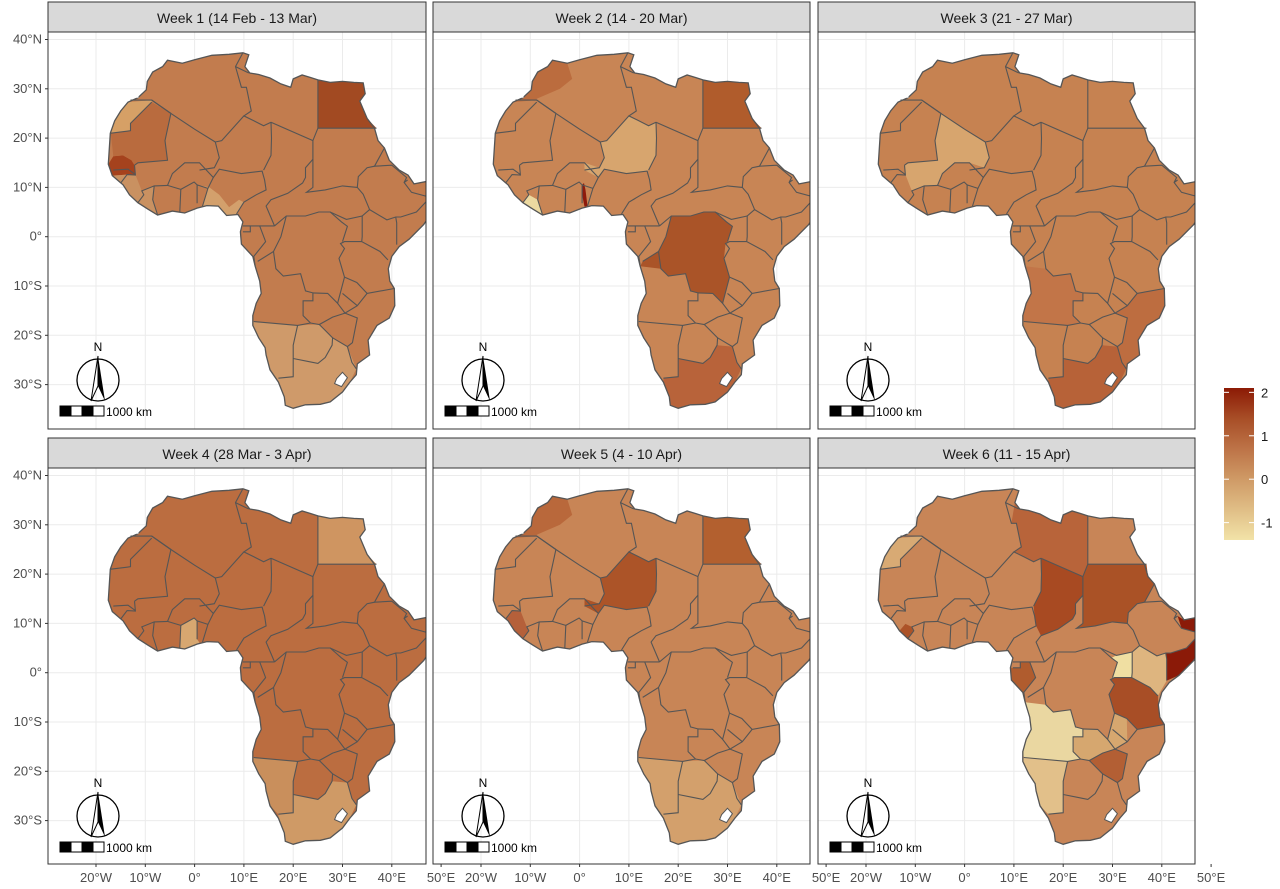  Describe the element at coordinates (1211, 877) in the screenshot. I see `x-tick-label: 50°E` at that location.